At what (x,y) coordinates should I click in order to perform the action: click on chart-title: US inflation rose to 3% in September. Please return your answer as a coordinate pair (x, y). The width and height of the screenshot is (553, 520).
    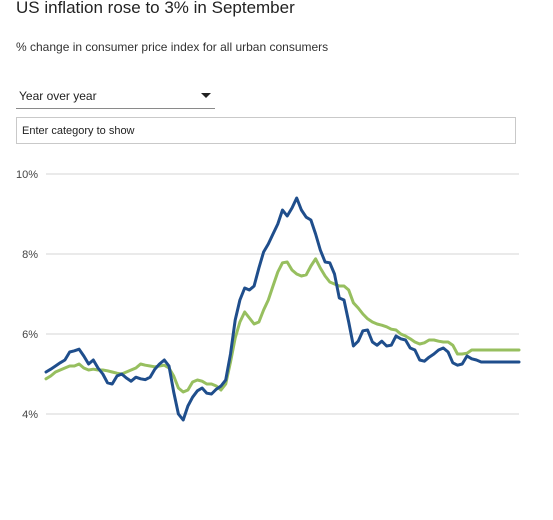
    Looking at the image, I should click on (155, 8).